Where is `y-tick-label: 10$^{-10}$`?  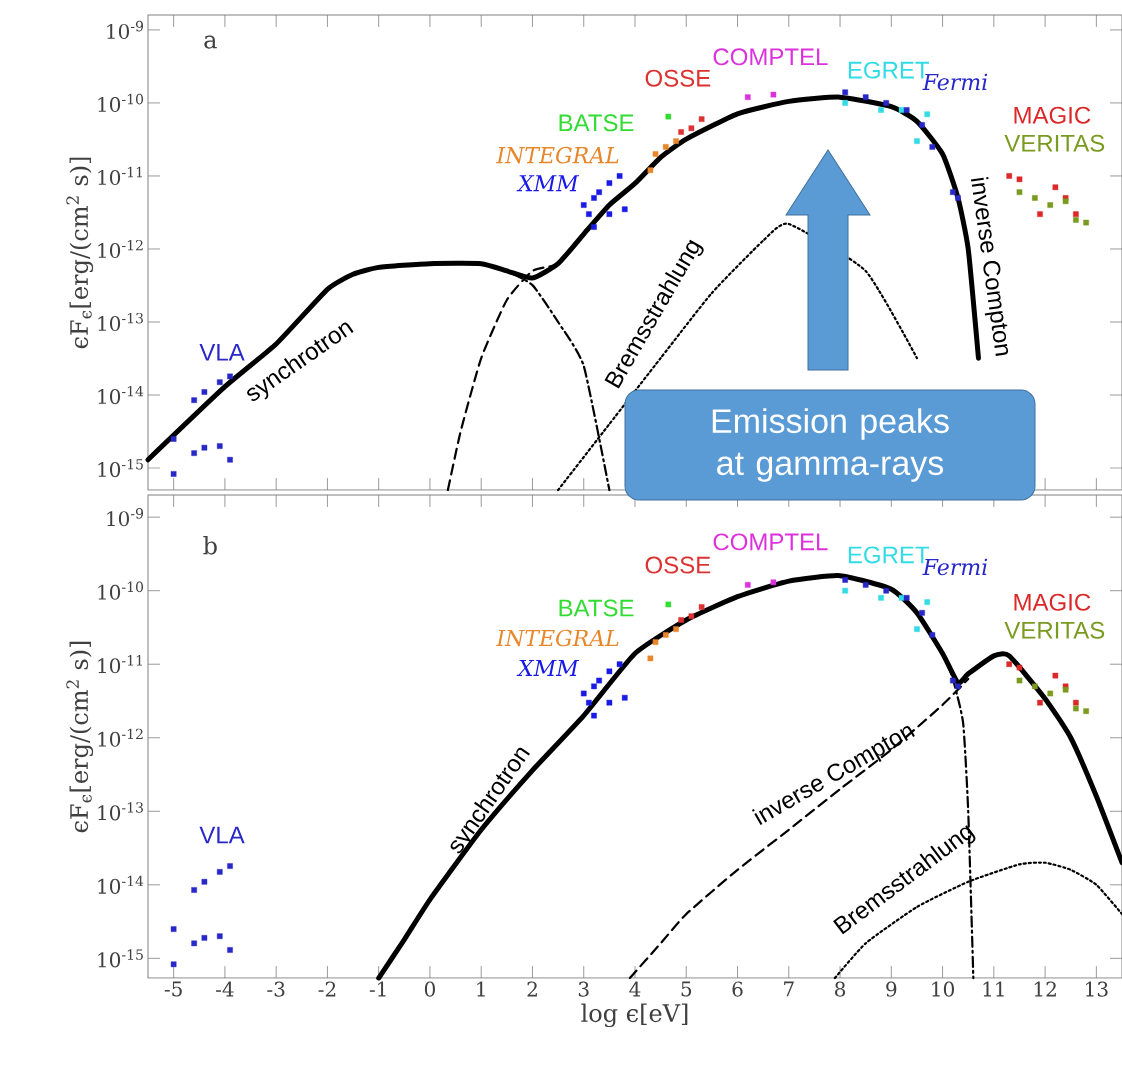
y-tick-label: 10$^{-10}$ is located at coordinates (121, 103).